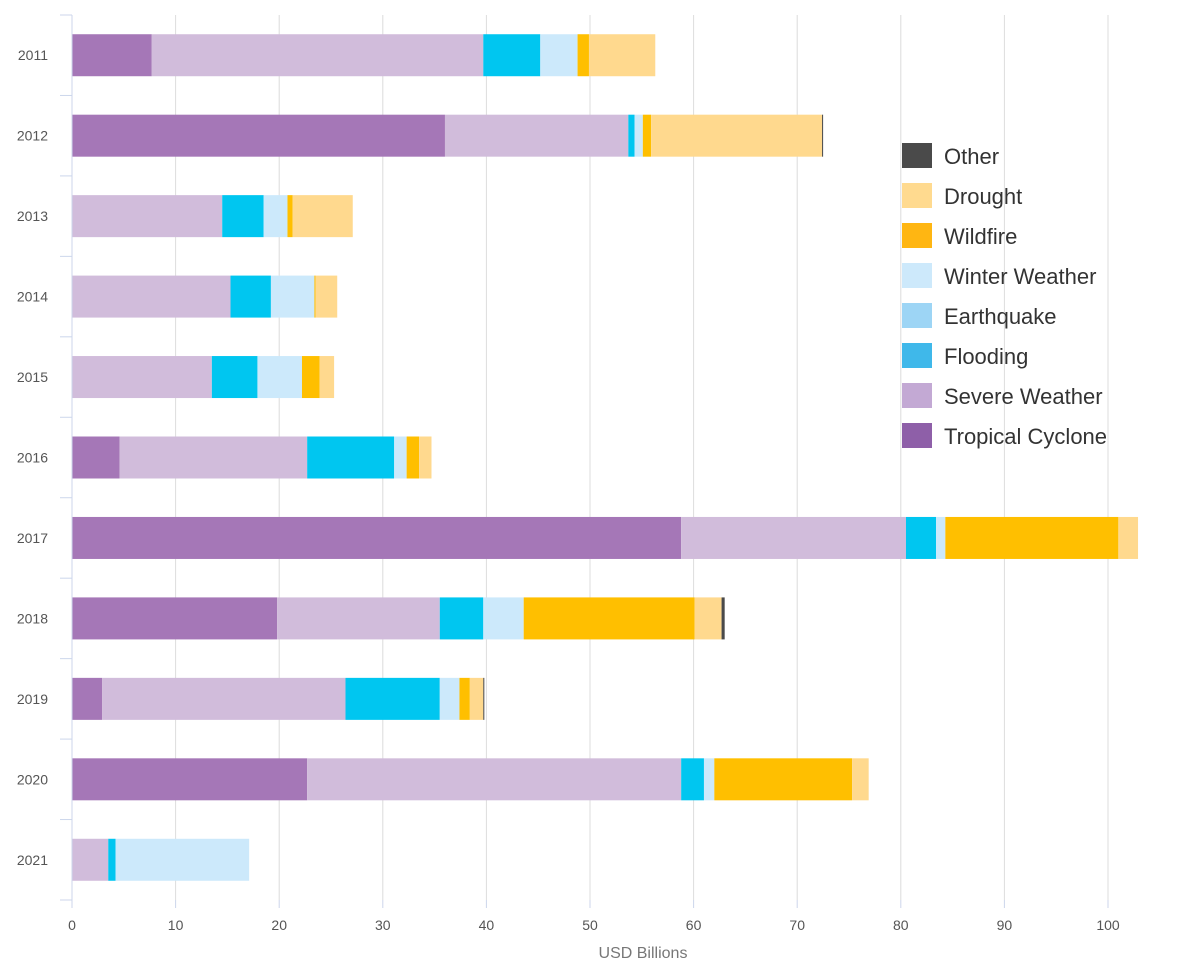  What do you see at coordinates (1032, 537) in the screenshot?
I see `bar-2017-wildfire` at bounding box center [1032, 537].